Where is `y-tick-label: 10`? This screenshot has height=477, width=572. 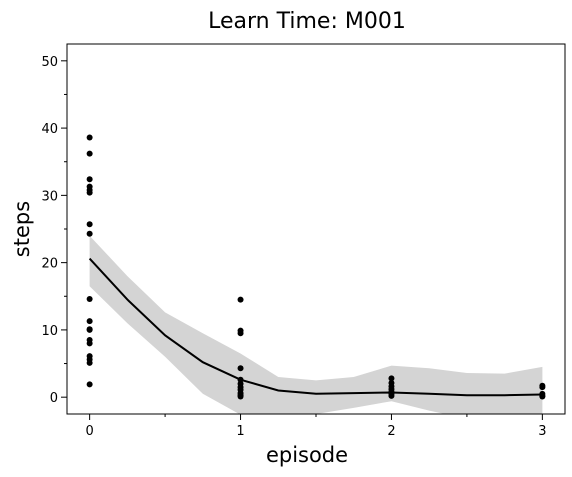
y-tick-label: 10 is located at coordinates (49, 331).